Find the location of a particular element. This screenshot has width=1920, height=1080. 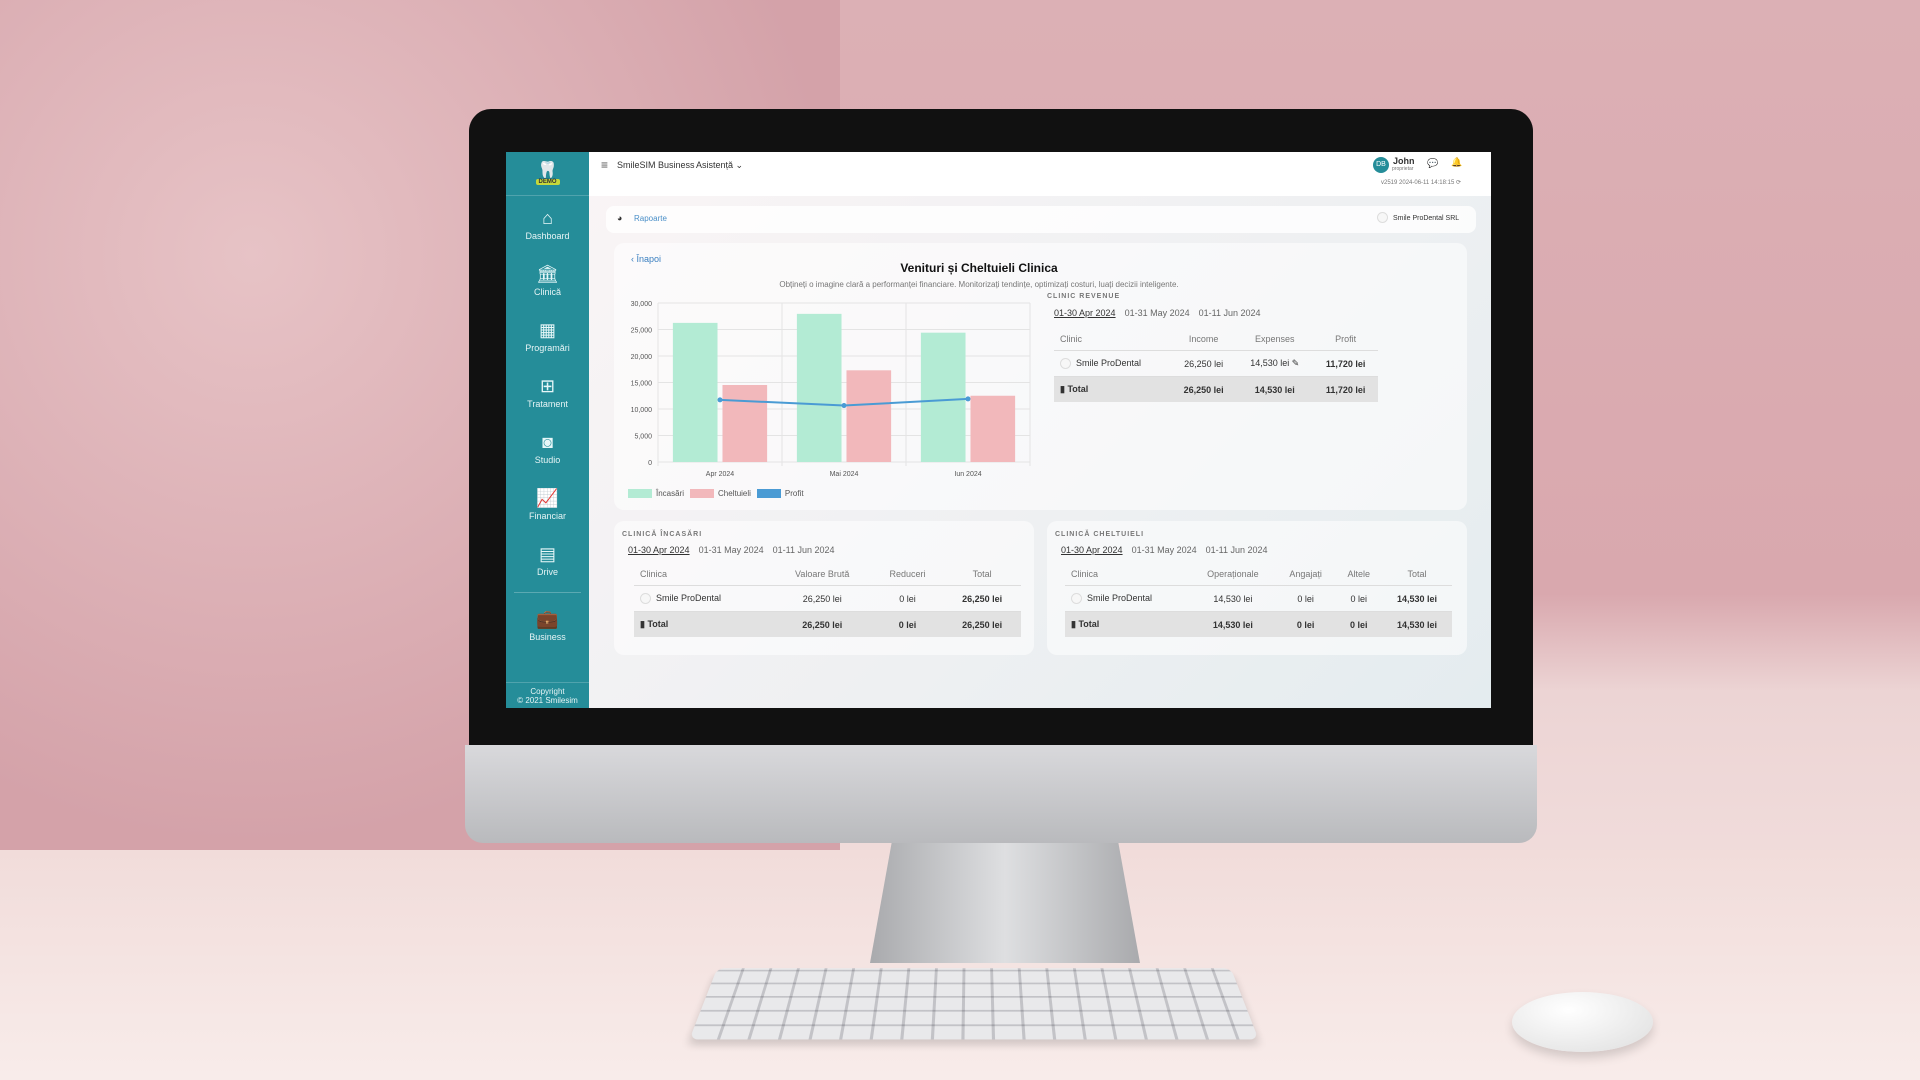

y-tick-label: 20,000 is located at coordinates (642, 357).